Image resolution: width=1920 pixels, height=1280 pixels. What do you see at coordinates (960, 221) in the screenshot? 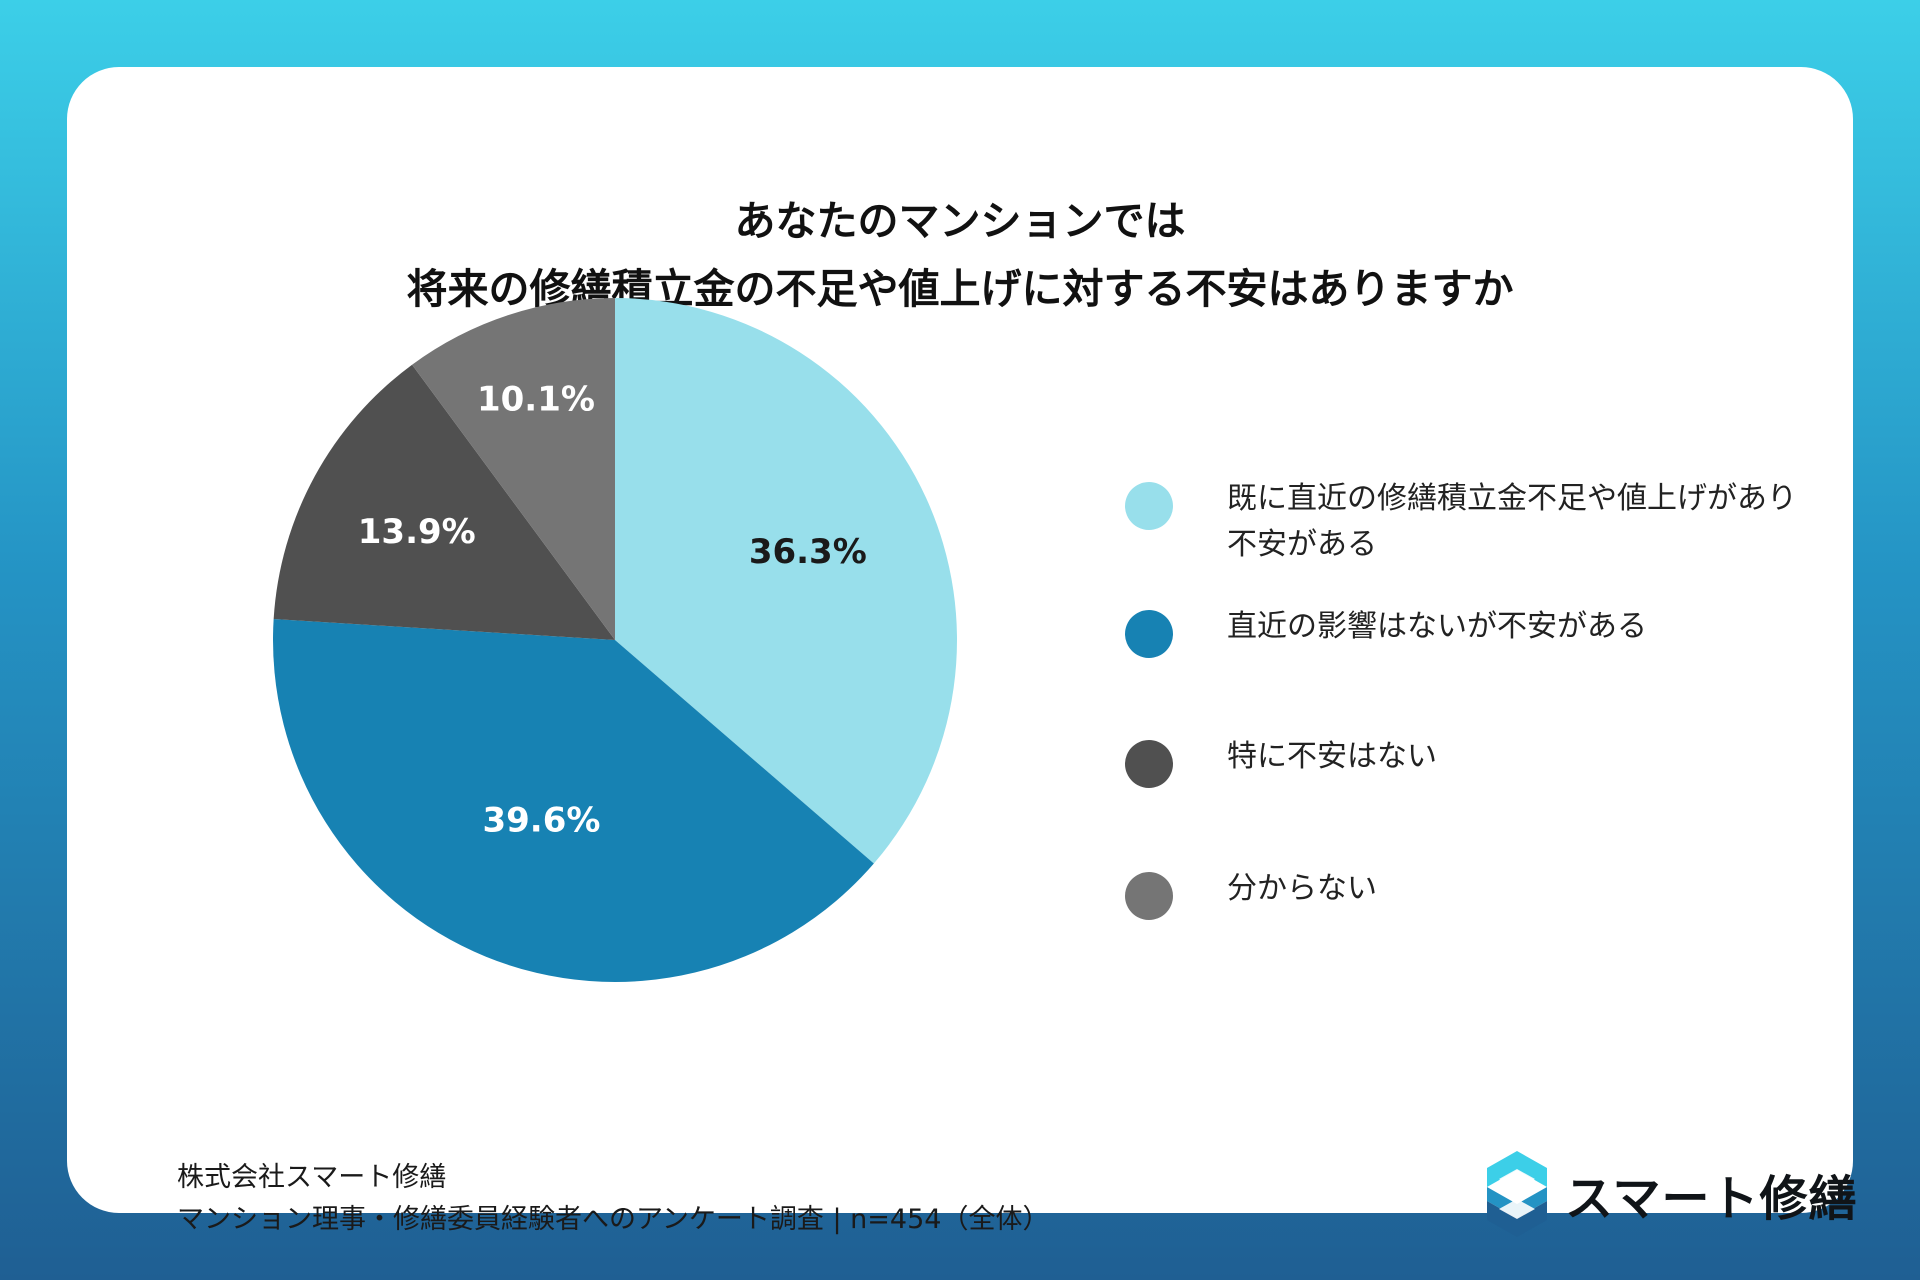
I see `title-line-1: あなたのマンションでは` at bounding box center [960, 221].